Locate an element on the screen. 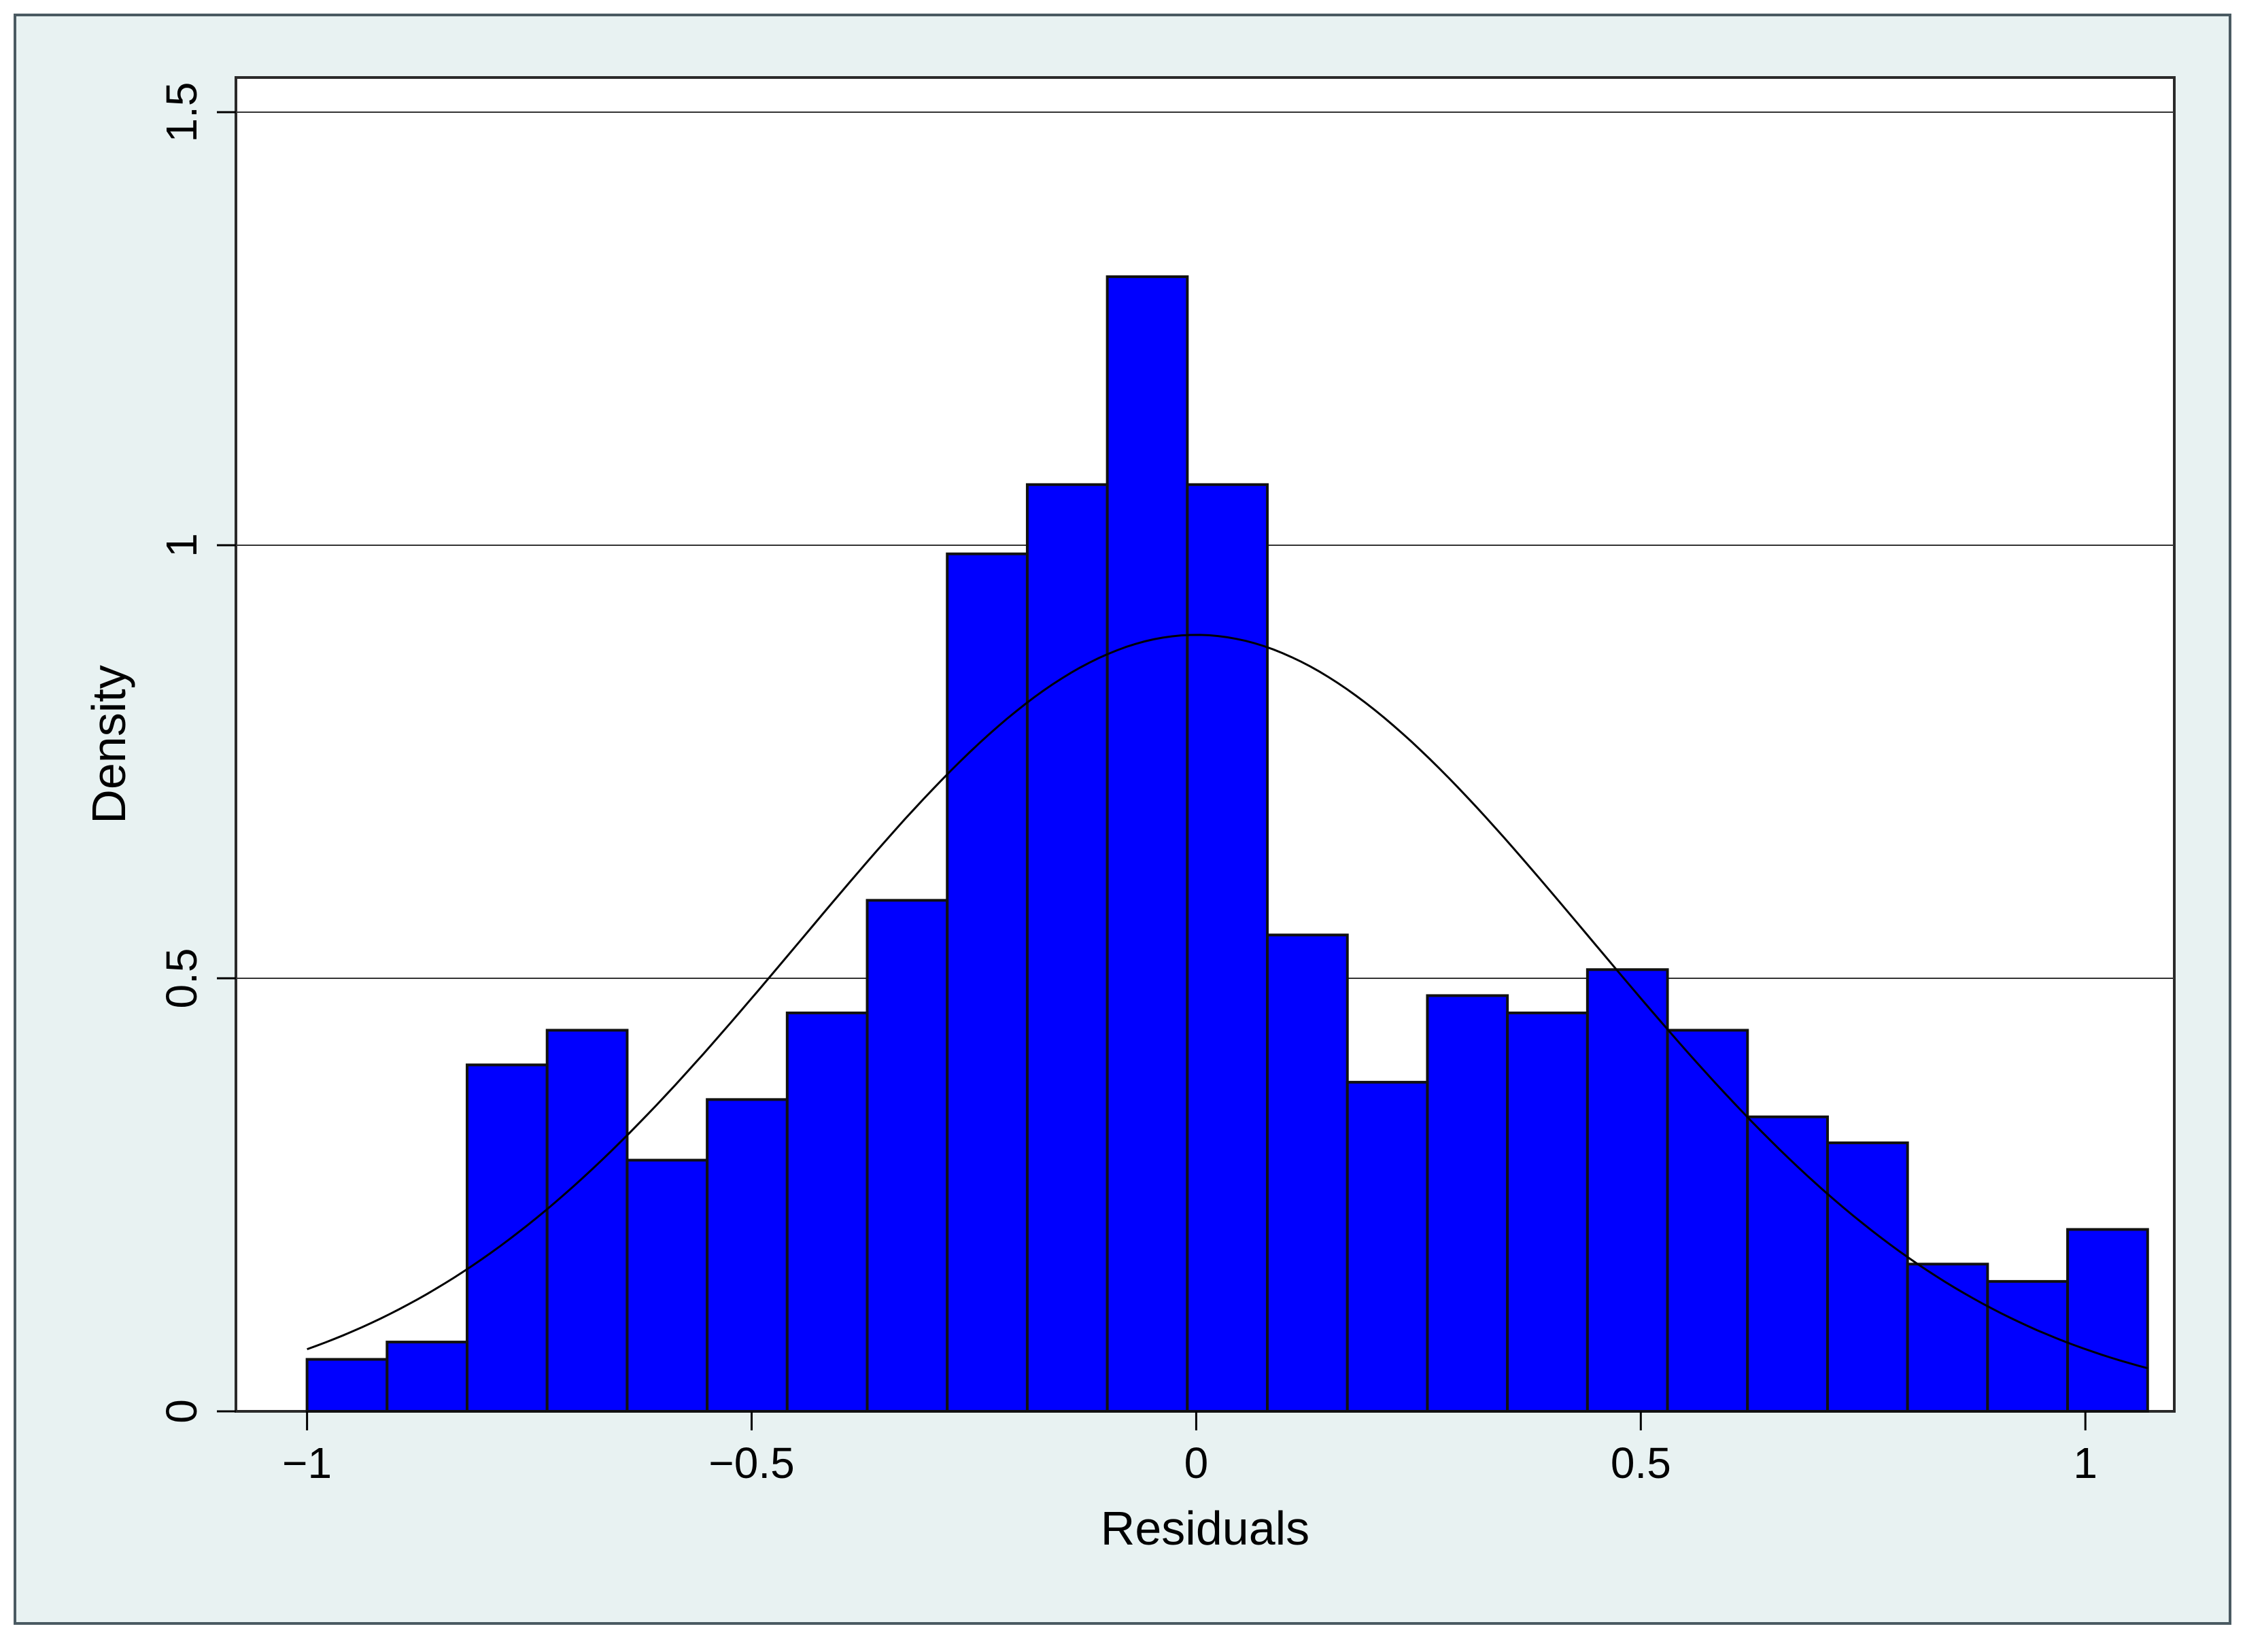 The height and width of the screenshot is (1652, 2245). y-tick-label: 1.5 is located at coordinates (181, 112).